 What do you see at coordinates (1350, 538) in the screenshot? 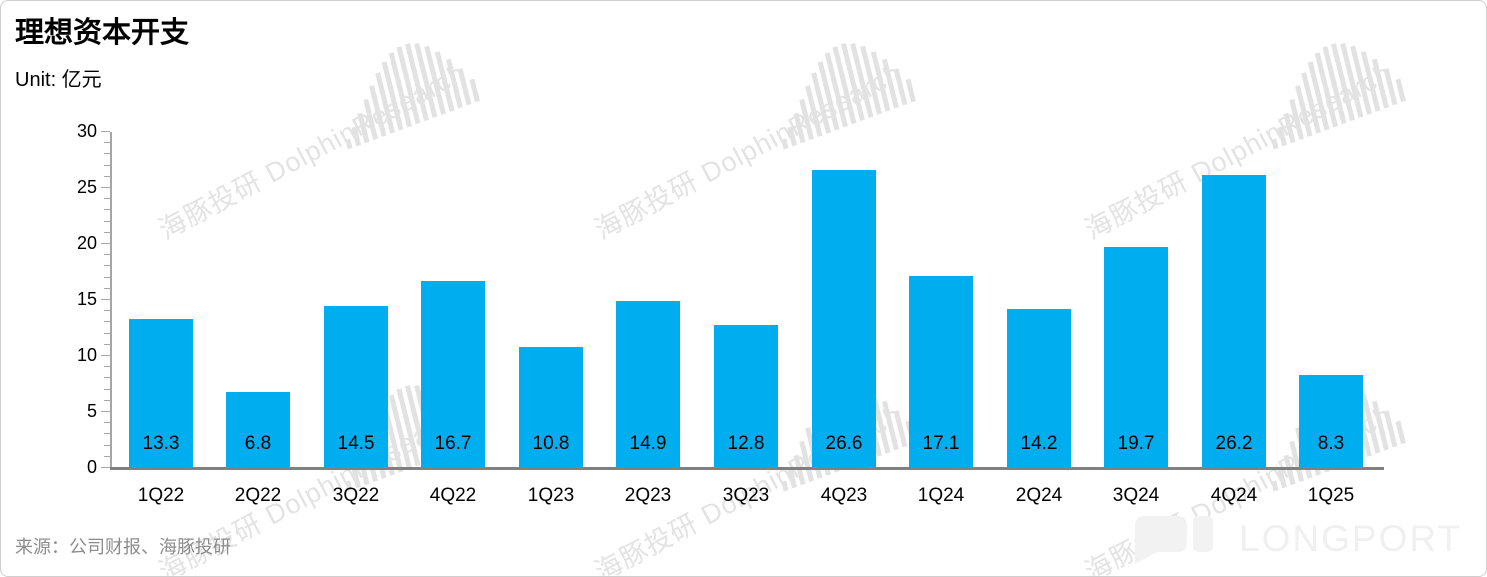
I see `longport-wordmark: LONGPORT` at bounding box center [1350, 538].